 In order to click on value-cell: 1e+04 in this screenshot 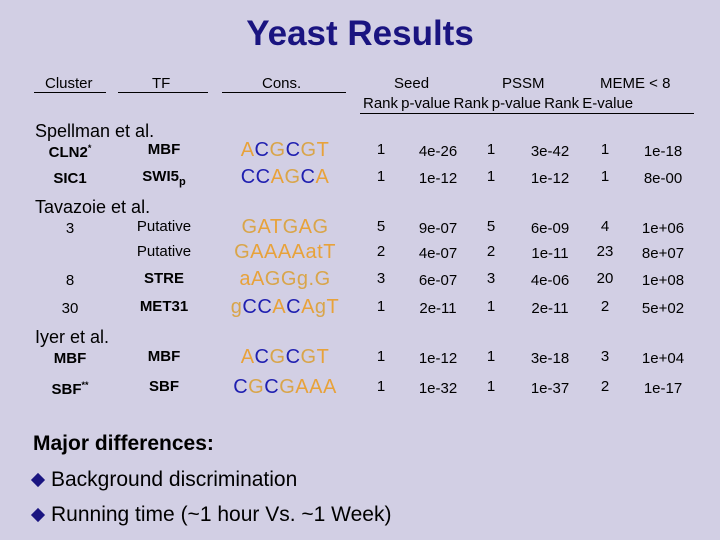, I will do `click(663, 358)`.